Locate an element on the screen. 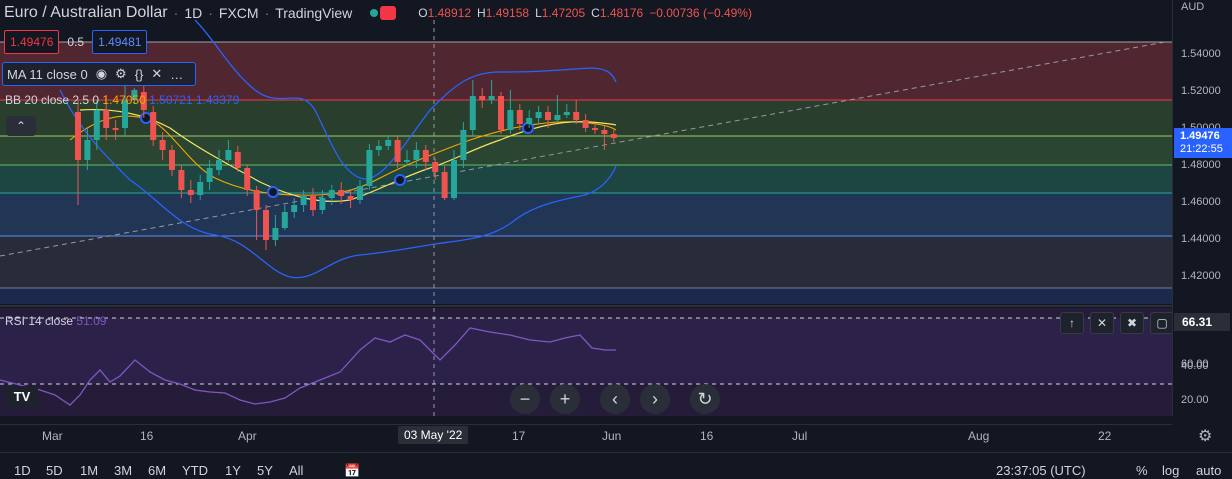 This screenshot has width=1232, height=479. calendar-icon: 📅 is located at coordinates (352, 470).